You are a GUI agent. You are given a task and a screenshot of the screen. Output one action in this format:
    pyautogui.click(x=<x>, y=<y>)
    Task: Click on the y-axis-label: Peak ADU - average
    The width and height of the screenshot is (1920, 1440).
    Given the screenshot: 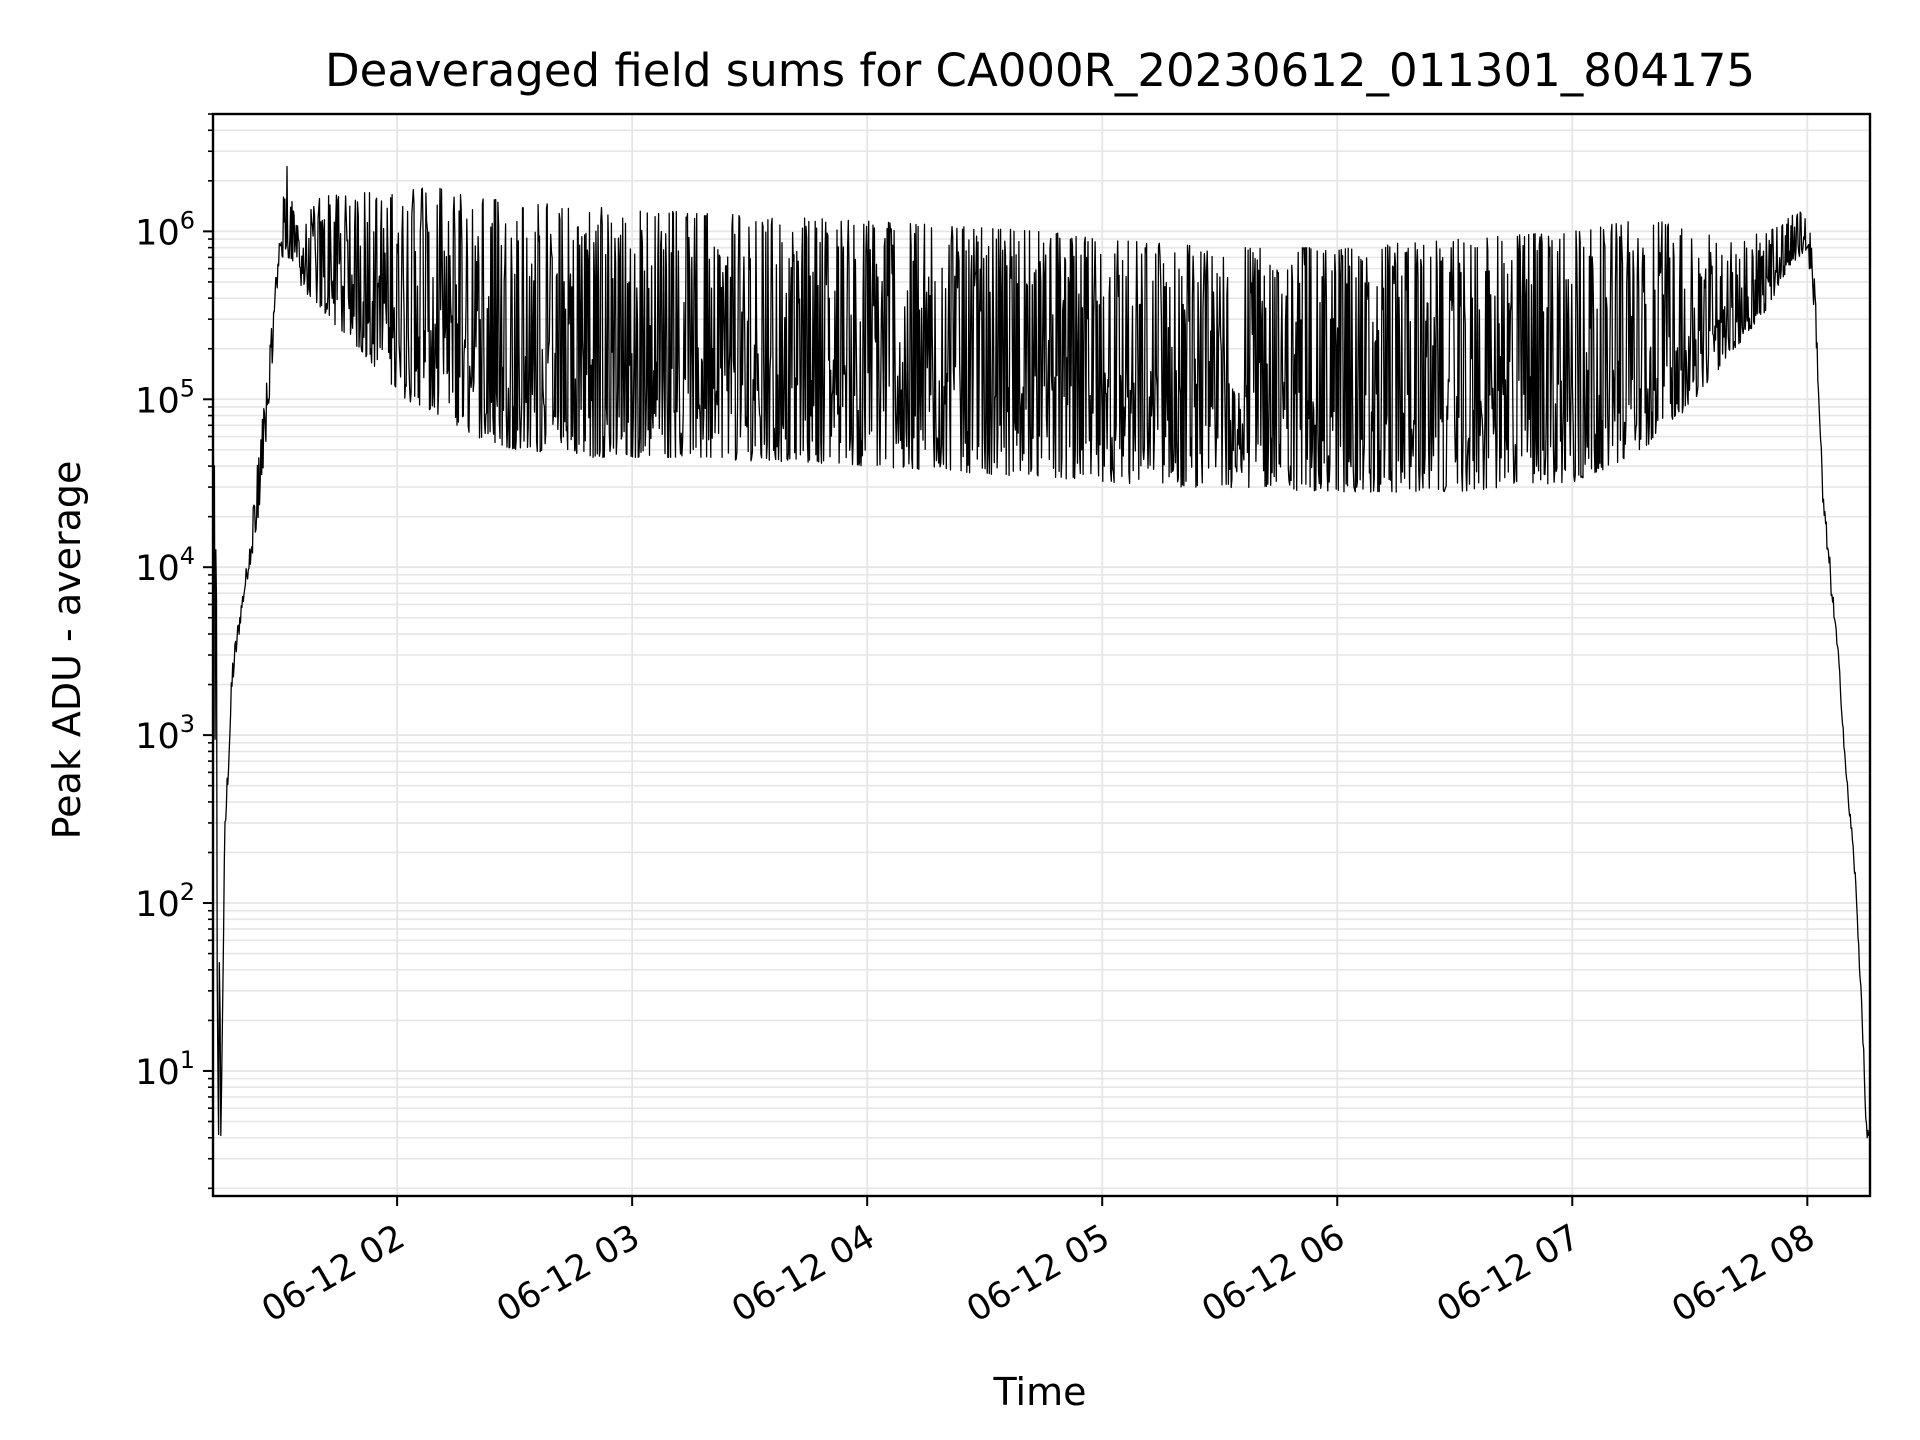 What is the action you would take?
    pyautogui.click(x=67, y=650)
    